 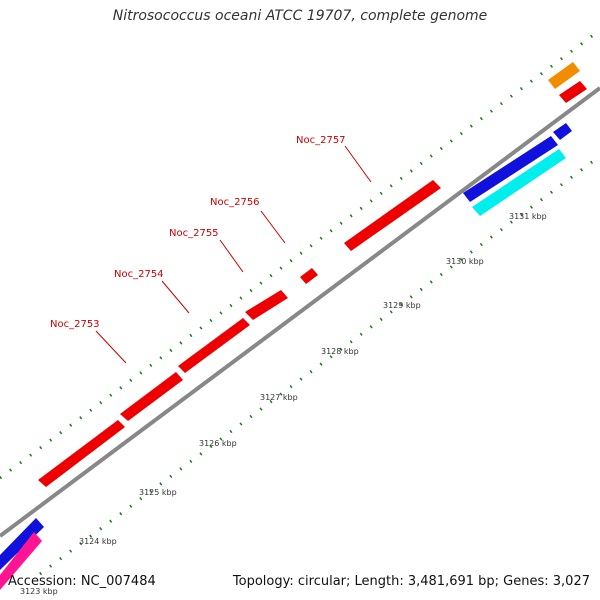 I want to click on gene-blue-right-arrow, so click(x=510, y=169).